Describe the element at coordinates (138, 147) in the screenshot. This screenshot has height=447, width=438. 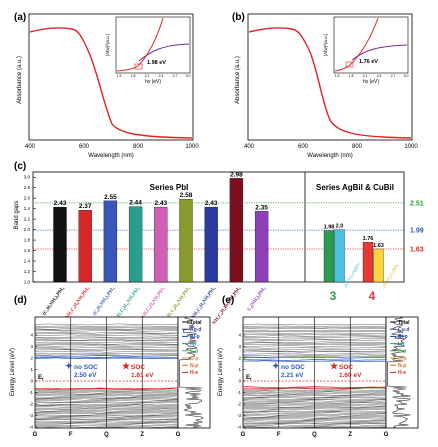
I see `panel-a-xtick: 800` at that location.